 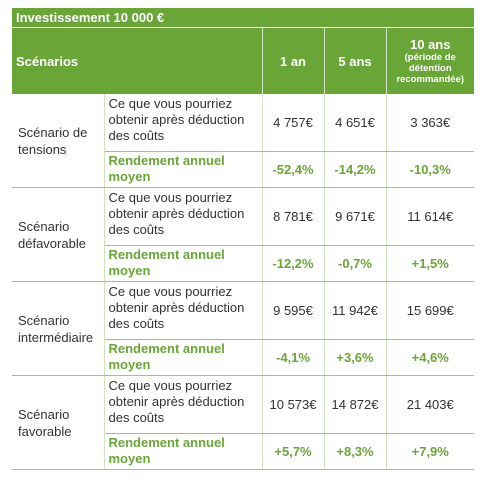 I want to click on value-10-ans: 3 363€, so click(x=430, y=123).